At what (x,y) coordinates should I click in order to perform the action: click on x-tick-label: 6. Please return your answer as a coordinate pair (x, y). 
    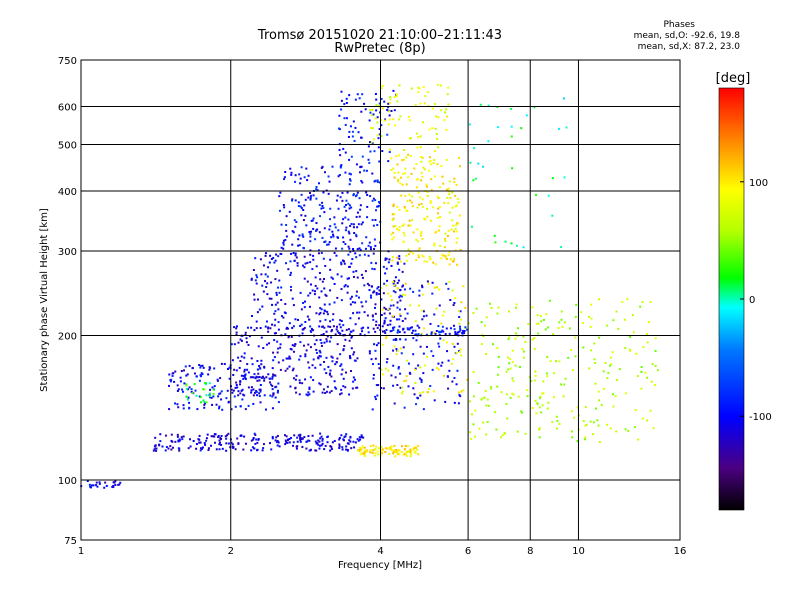
    Looking at the image, I should click on (468, 551).